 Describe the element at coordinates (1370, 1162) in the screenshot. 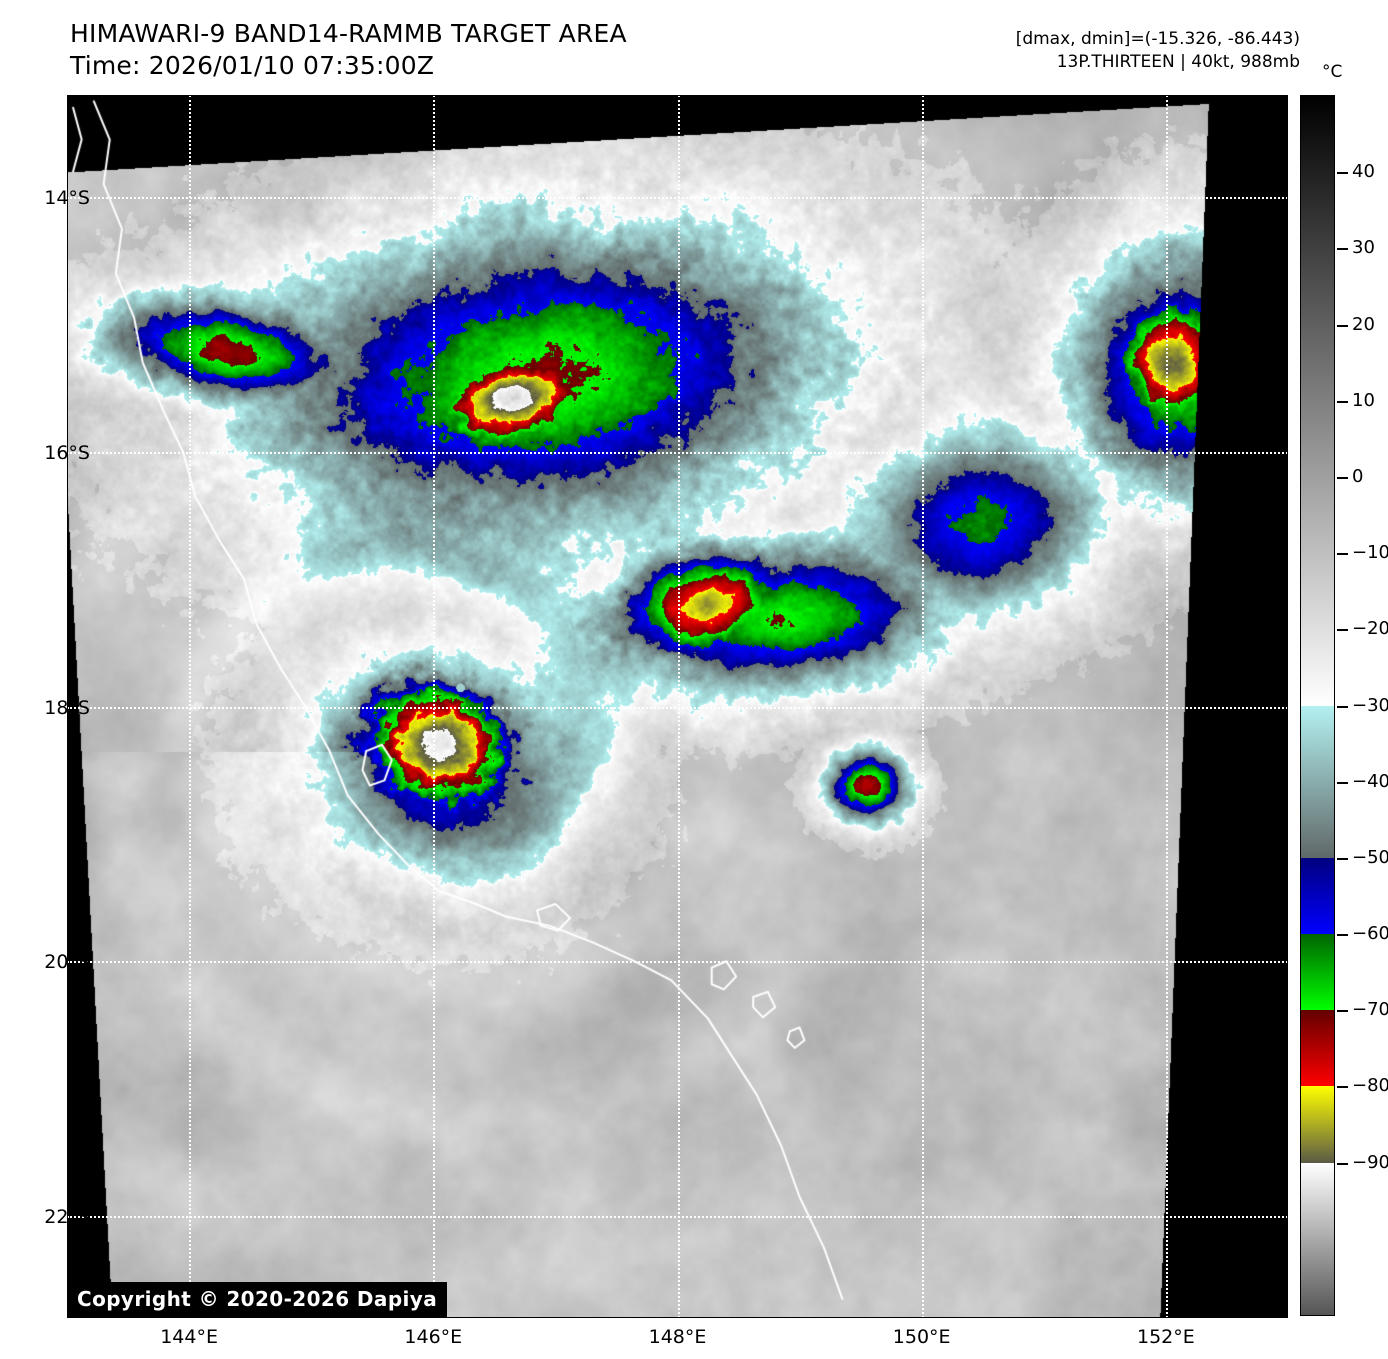

I see `colorbar-tick-label: −90` at that location.